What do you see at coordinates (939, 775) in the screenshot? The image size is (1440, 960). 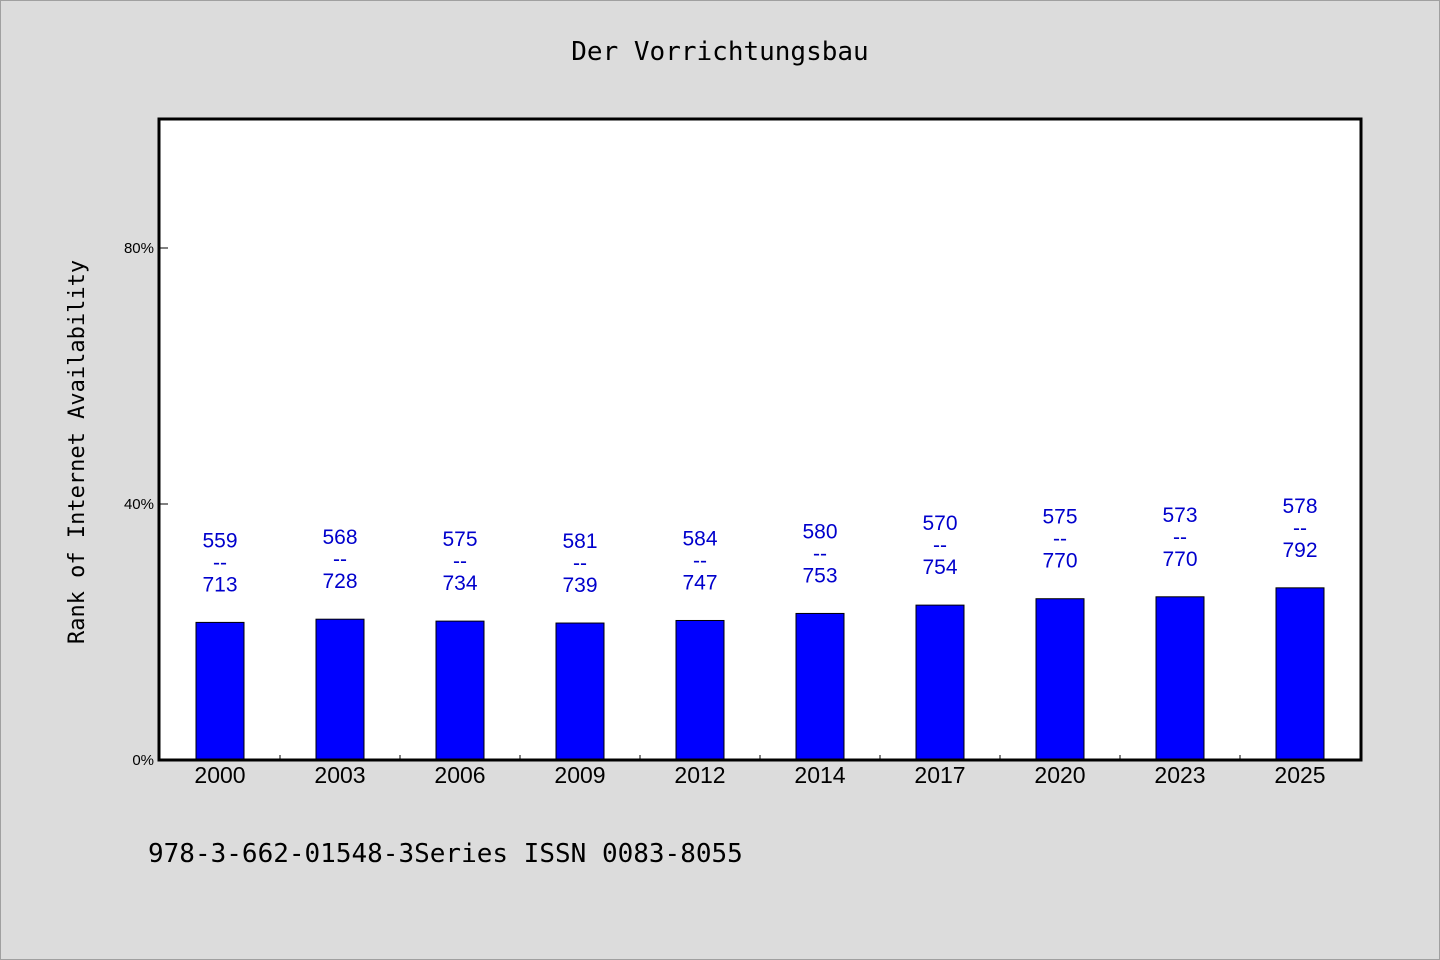 I see `x-tick-label: 2017` at bounding box center [939, 775].